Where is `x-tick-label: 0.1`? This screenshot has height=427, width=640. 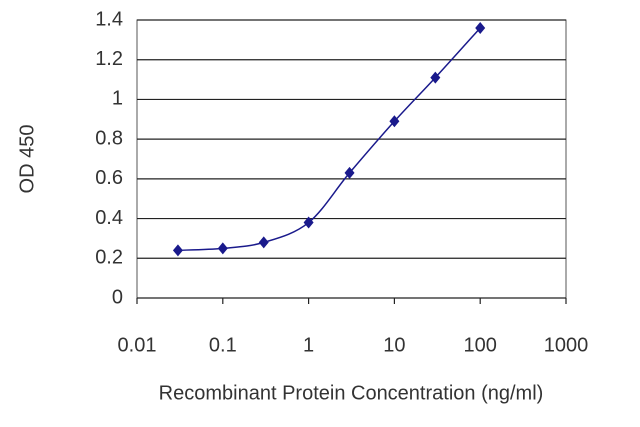 x-tick-label: 0.1 is located at coordinates (223, 345).